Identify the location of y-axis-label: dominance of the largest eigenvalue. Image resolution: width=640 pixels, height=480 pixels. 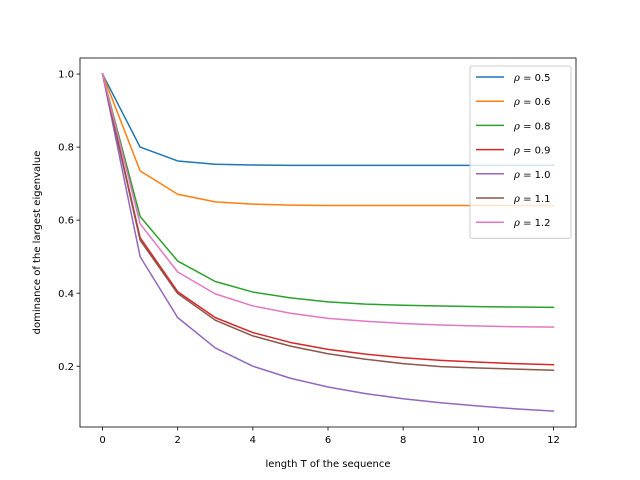
(37, 243).